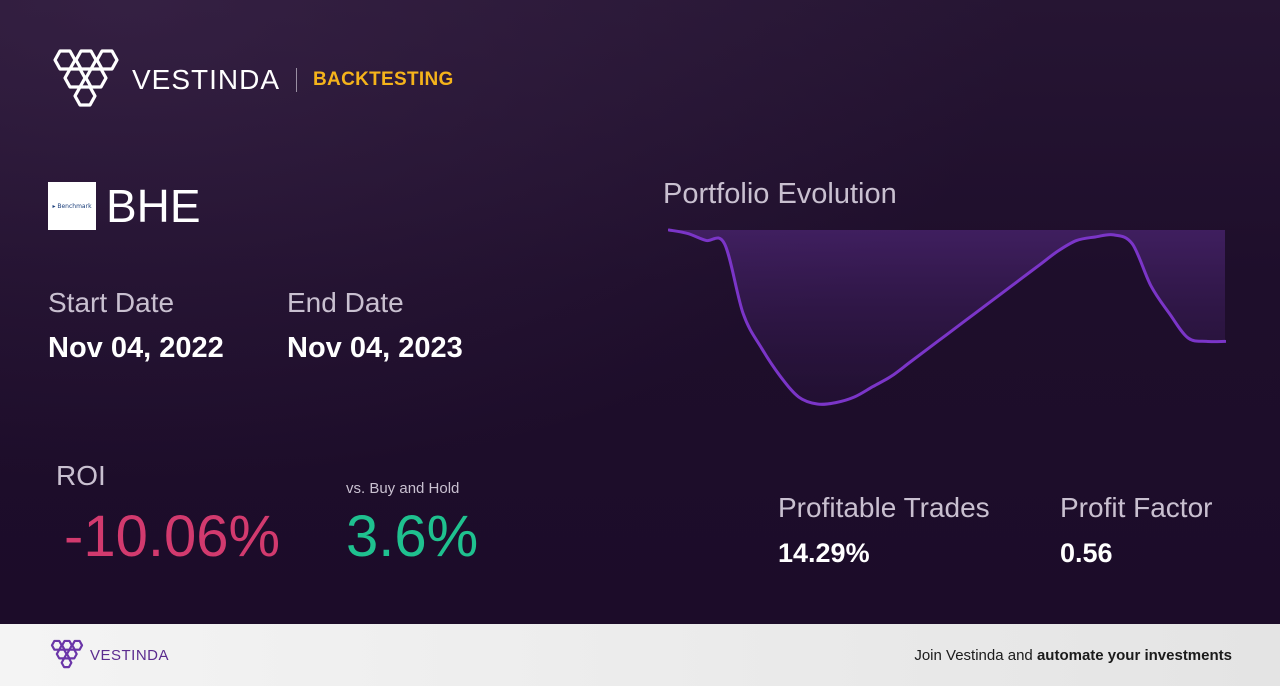 This screenshot has width=1280, height=686. What do you see at coordinates (375, 348) in the screenshot?
I see `end-date-value: Nov 04, 2023` at bounding box center [375, 348].